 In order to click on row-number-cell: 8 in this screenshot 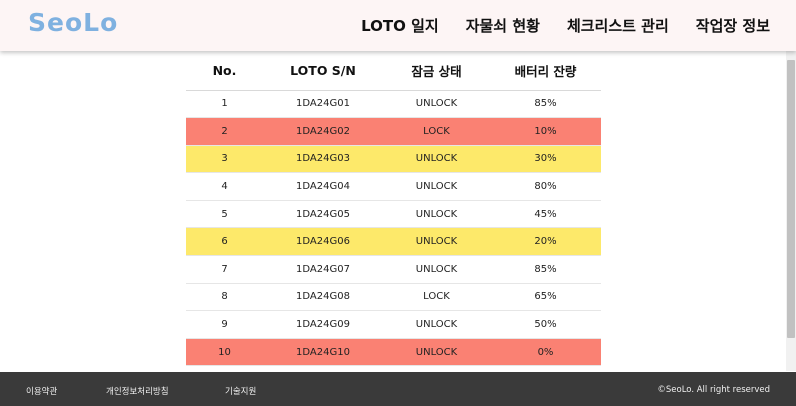, I will do `click(224, 297)`.